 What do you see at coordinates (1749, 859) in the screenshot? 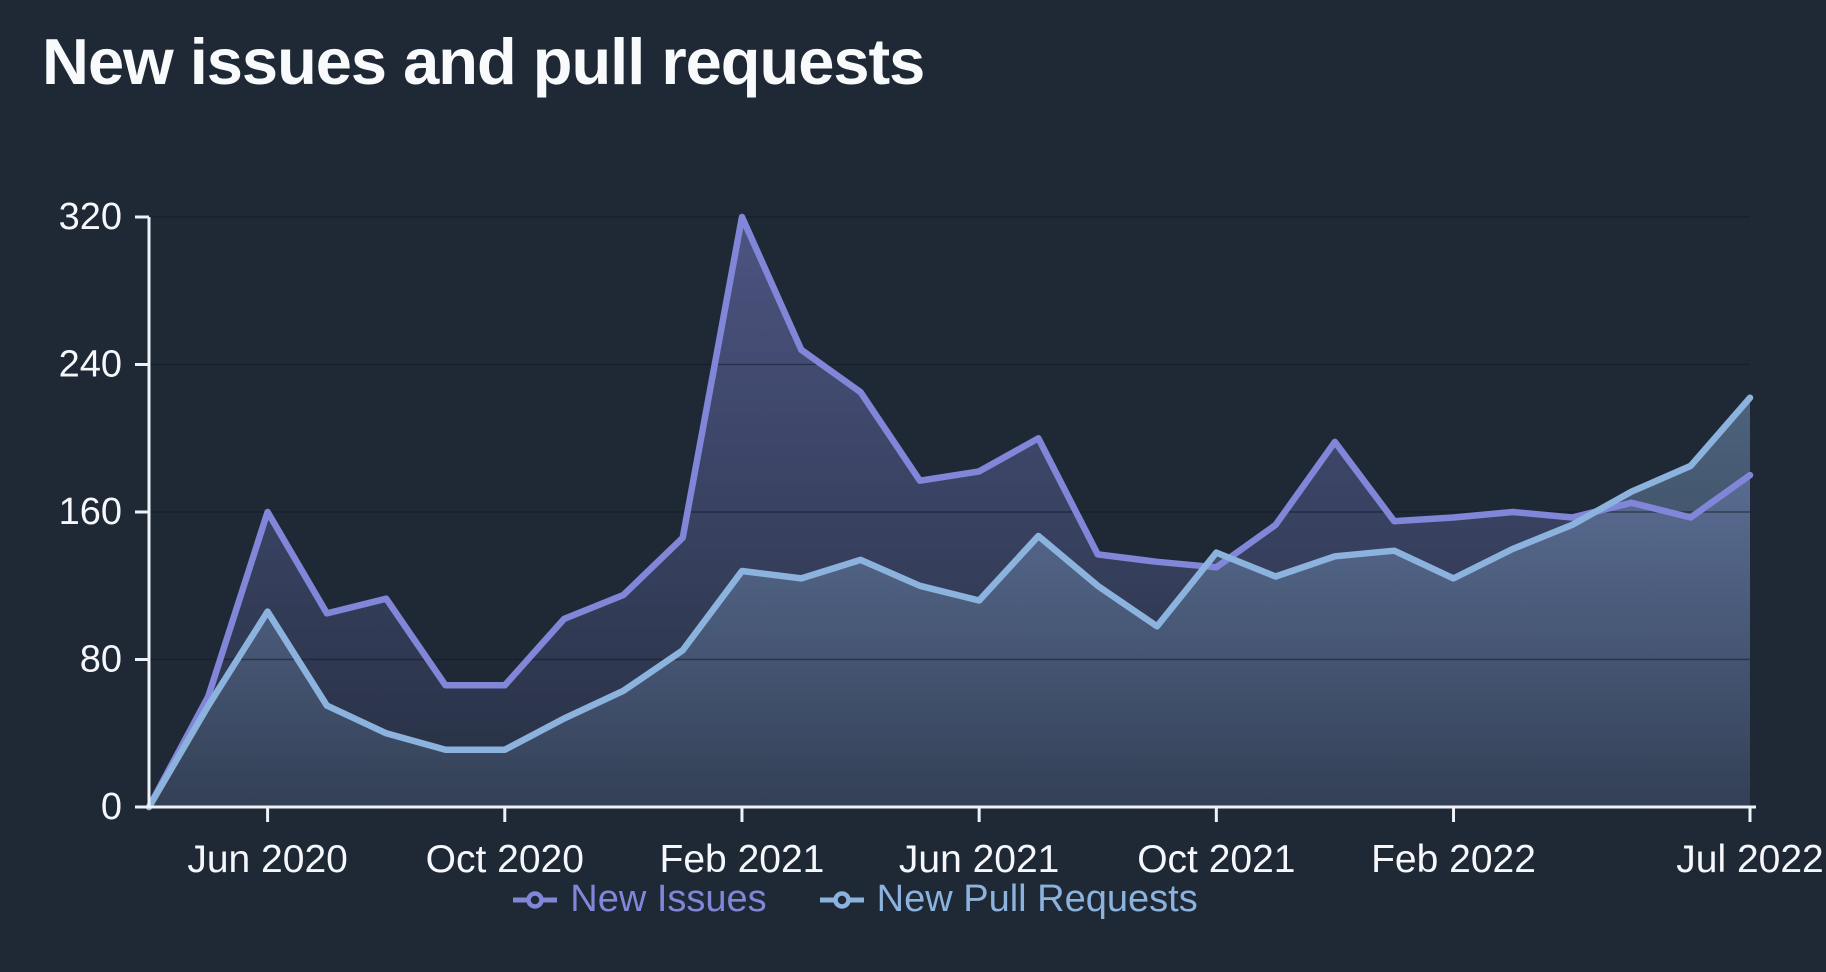
I see `x-tick-label: Jul 2022` at bounding box center [1749, 859].